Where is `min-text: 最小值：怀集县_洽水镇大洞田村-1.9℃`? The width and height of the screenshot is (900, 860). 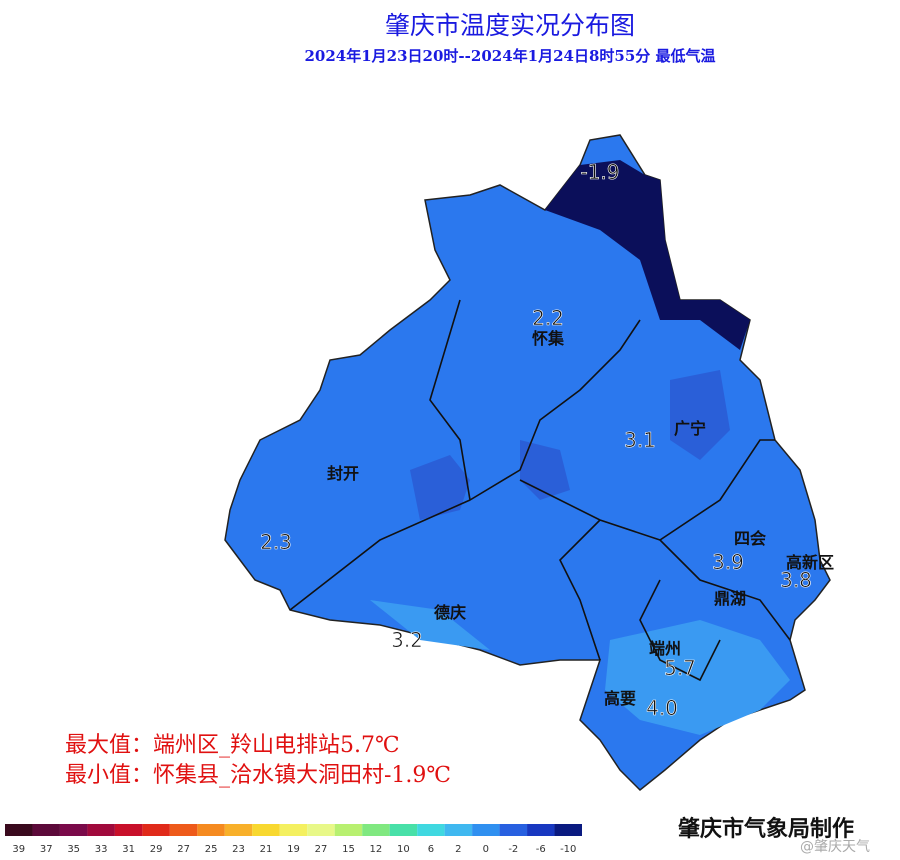
min-text: 最小值：怀集县_洽水镇大洞田村-1.9℃ is located at coordinates (258, 775).